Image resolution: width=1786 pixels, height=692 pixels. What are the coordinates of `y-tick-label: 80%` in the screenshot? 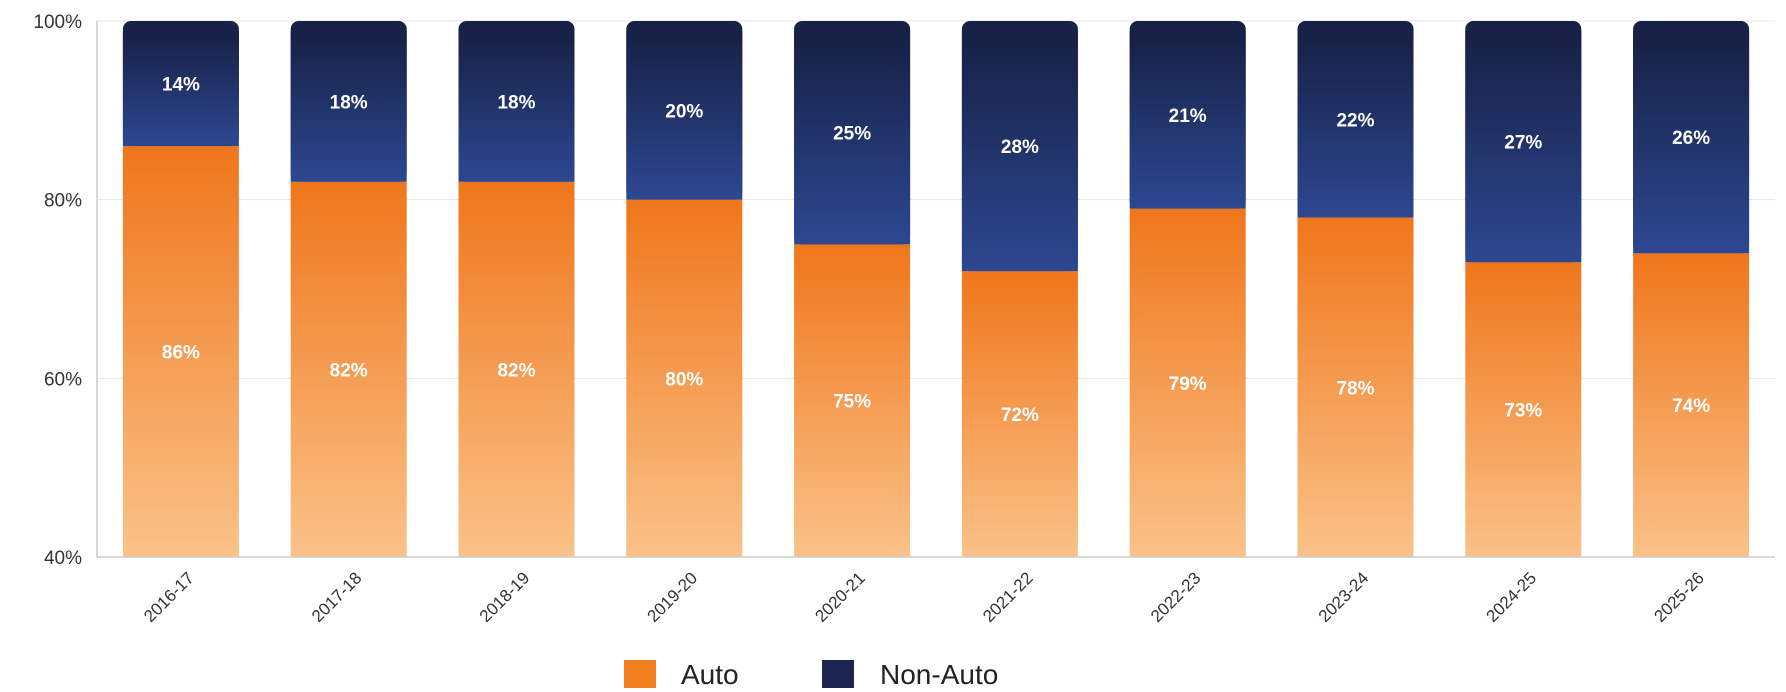 It's located at (63, 201).